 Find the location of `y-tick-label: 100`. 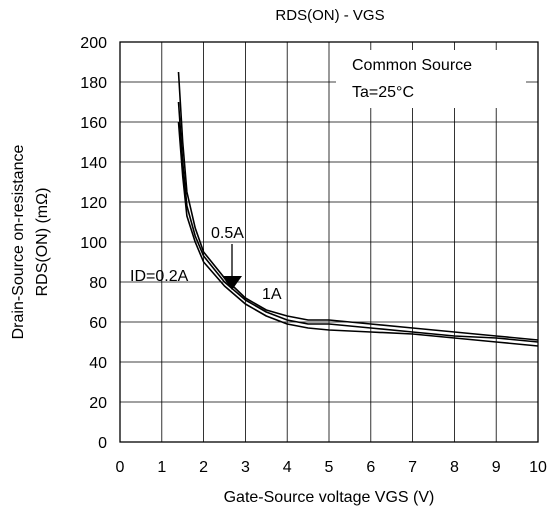

y-tick-label: 100 is located at coordinates (93, 243).